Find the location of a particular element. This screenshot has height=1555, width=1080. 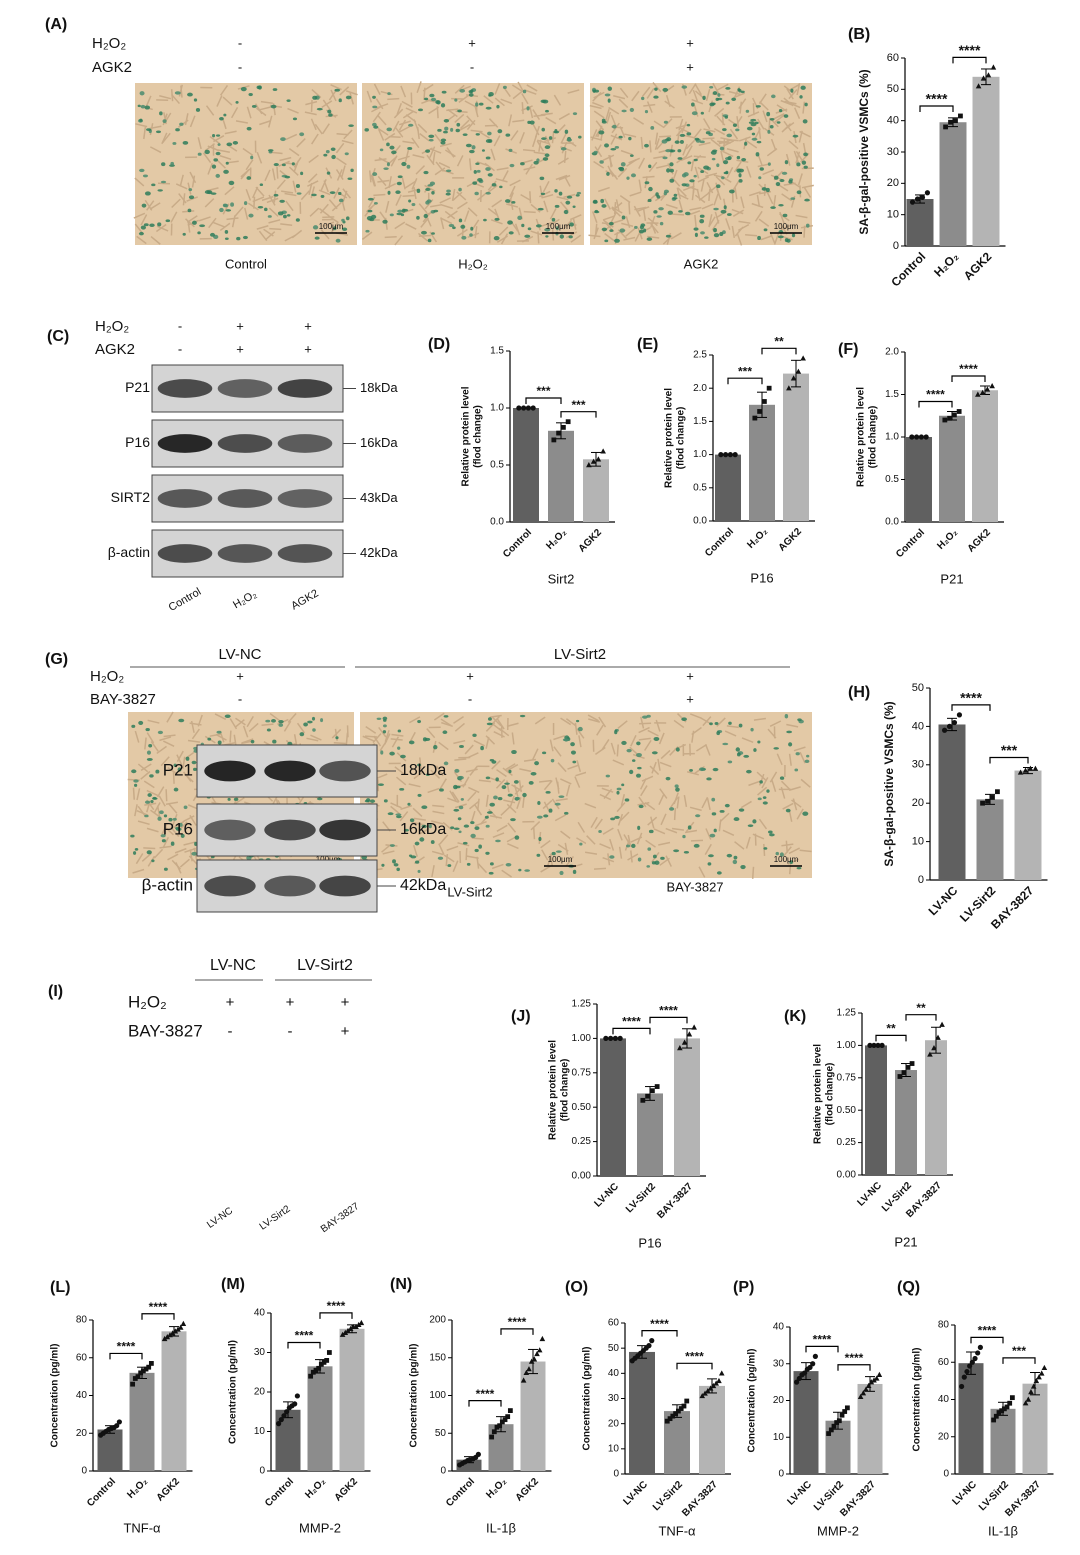

significance-bracket is located at coordinates (336, 1315).